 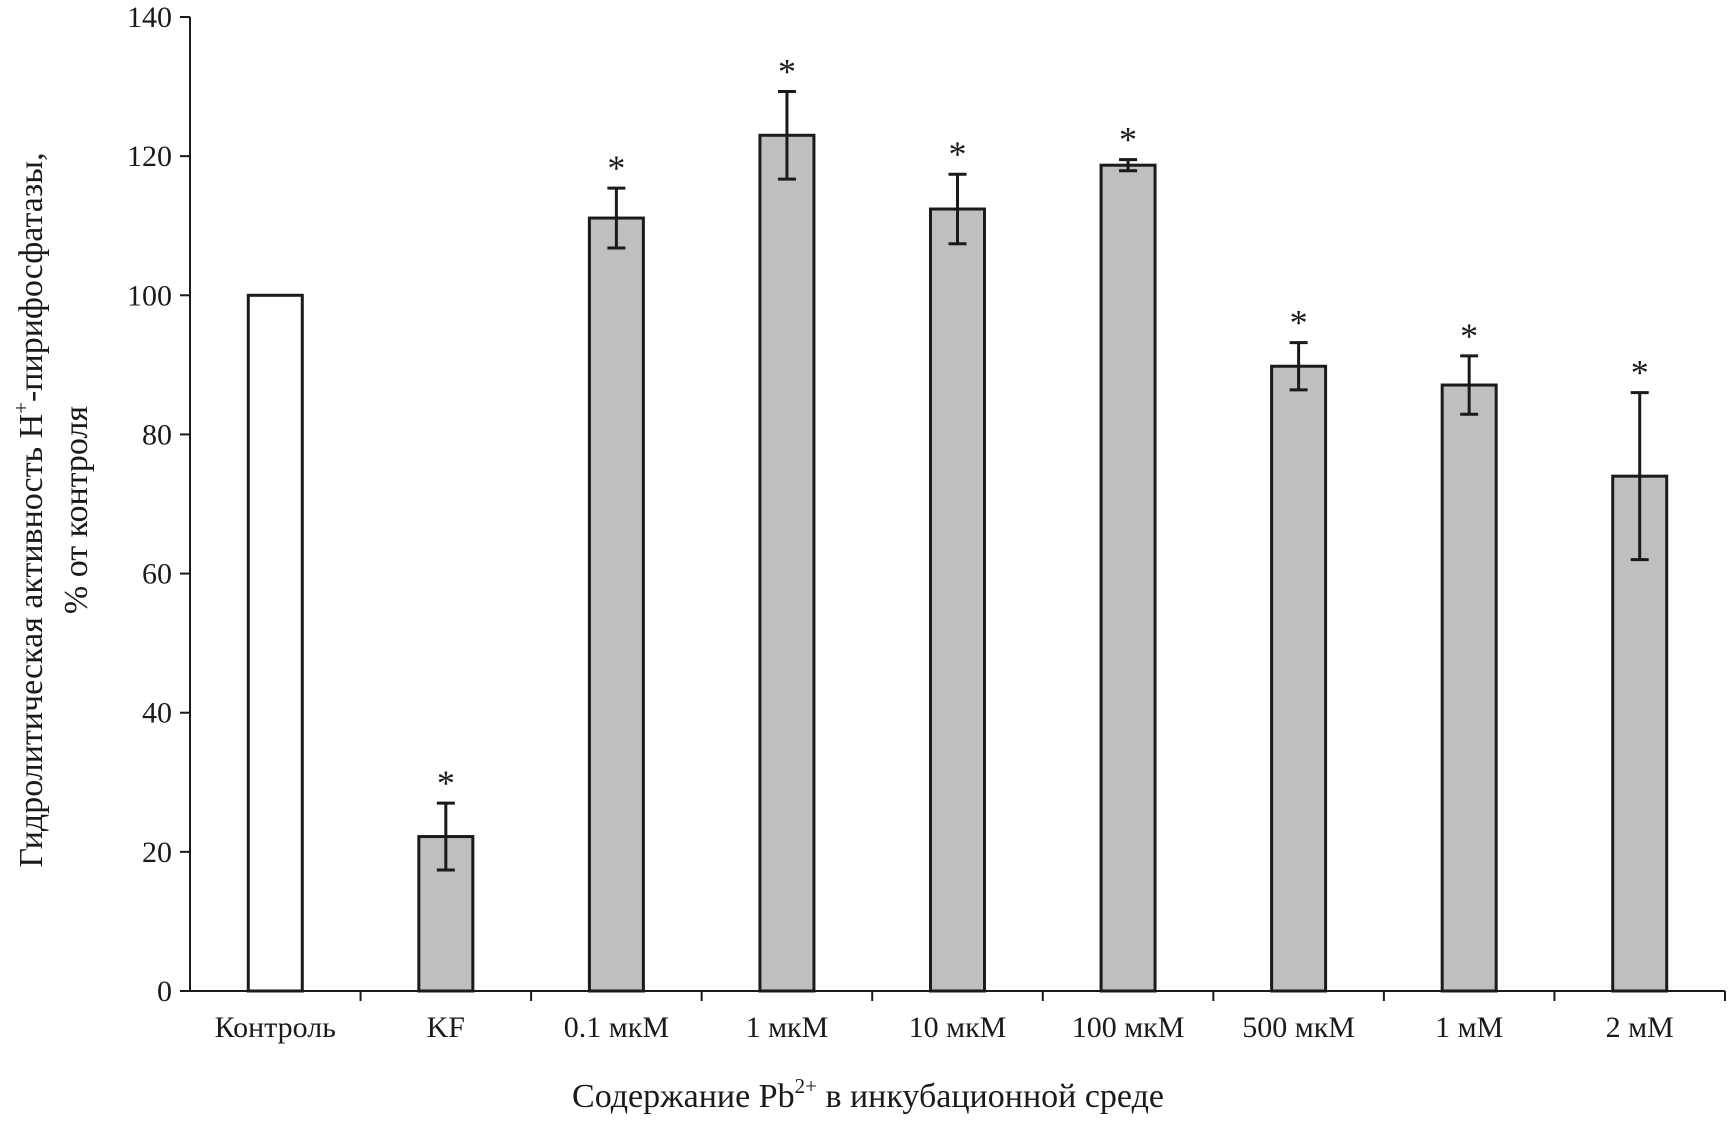 What do you see at coordinates (149, 295) in the screenshot?
I see `y-tick-label: 100` at bounding box center [149, 295].